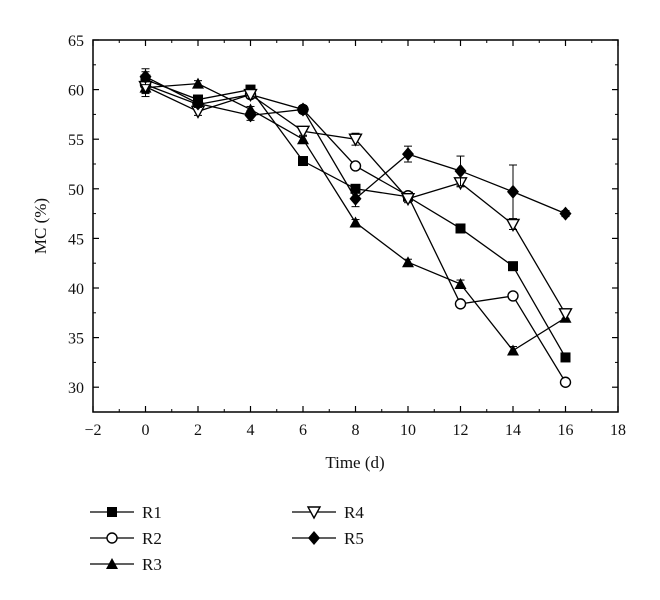  What do you see at coordinates (152, 564) in the screenshot?
I see `legend-label: R3` at bounding box center [152, 564].